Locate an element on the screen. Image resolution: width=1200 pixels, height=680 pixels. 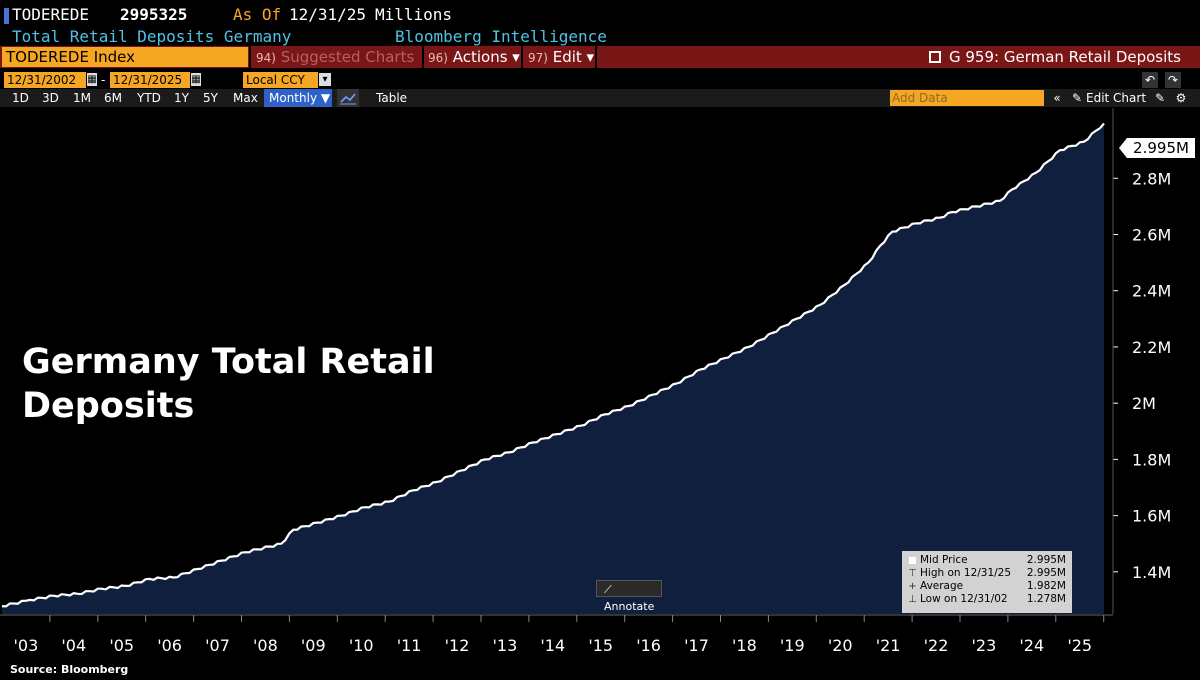
legend-row-high: ⊤ High on 12/31/25 2.995M is located at coordinates (987, 573).